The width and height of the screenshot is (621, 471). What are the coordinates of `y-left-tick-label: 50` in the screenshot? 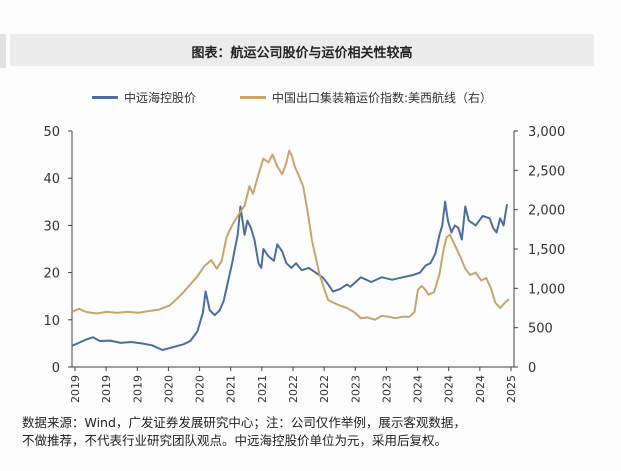 It's located at (51, 132).